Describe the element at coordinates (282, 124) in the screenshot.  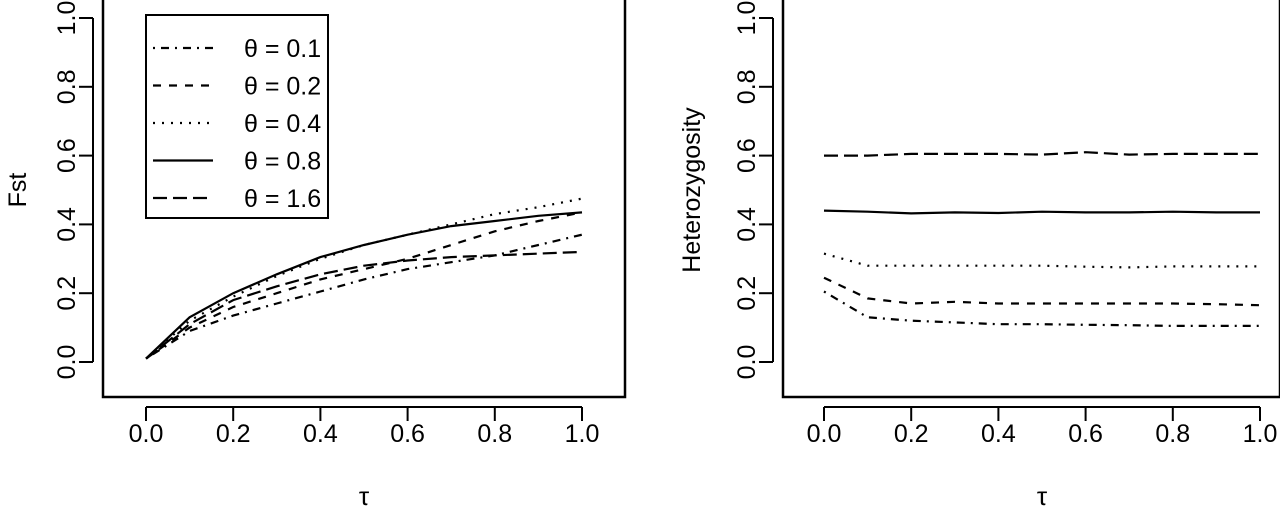
I see `legend-label: θ = 0.4` at that location.